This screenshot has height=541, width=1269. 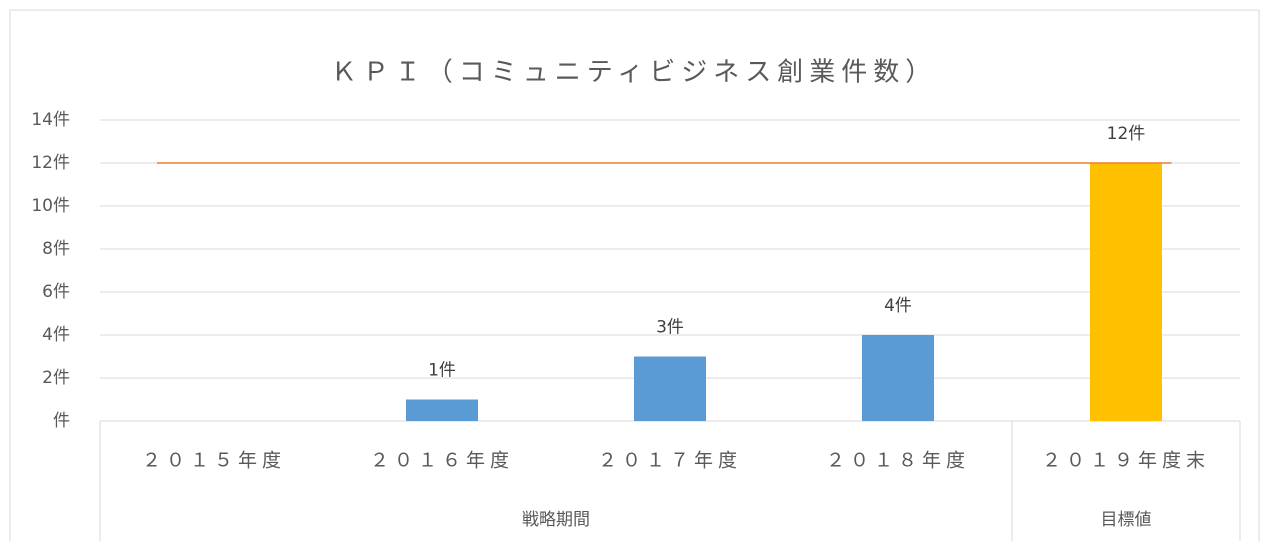 What do you see at coordinates (898, 461) in the screenshot?
I see `x-tick-label: ２０１８年度` at bounding box center [898, 461].